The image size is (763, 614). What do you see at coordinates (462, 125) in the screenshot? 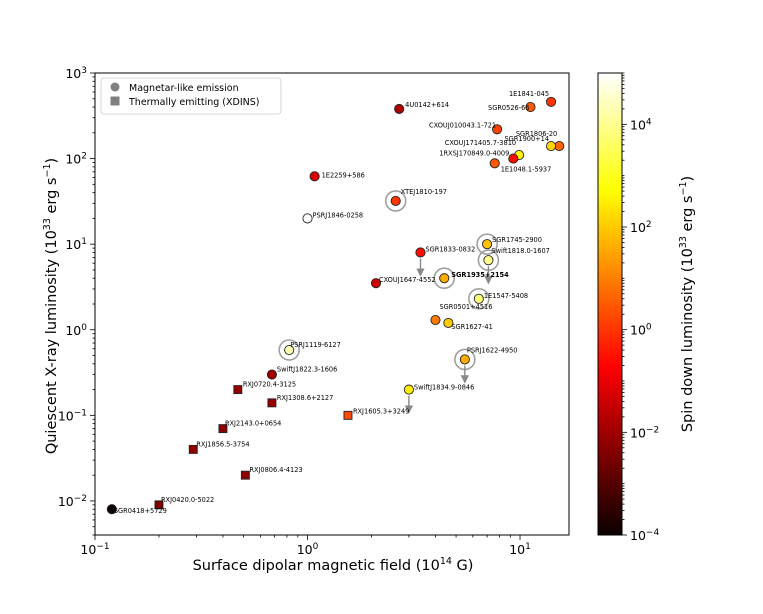
I see `point-label: CXOUJ010043.1-721` at bounding box center [462, 125].